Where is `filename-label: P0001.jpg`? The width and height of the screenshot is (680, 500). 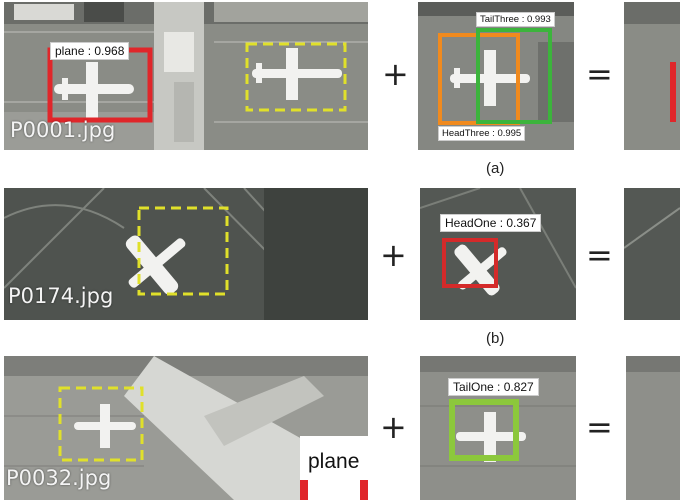 filename-label: P0001.jpg is located at coordinates (63, 130).